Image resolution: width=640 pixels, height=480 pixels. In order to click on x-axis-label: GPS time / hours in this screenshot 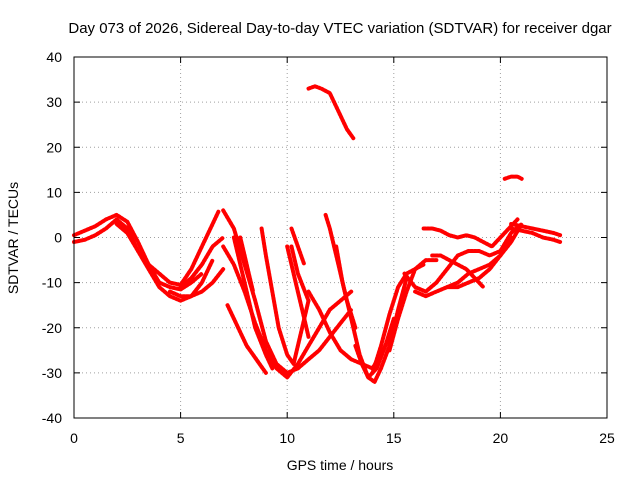, I will do `click(340, 465)`.